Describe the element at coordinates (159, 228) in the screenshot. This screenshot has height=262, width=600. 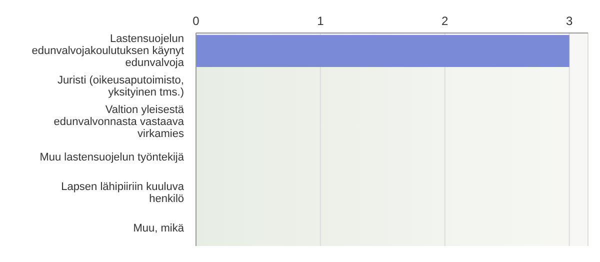
I see `y-tick-label: Muu, mikä` at that location.